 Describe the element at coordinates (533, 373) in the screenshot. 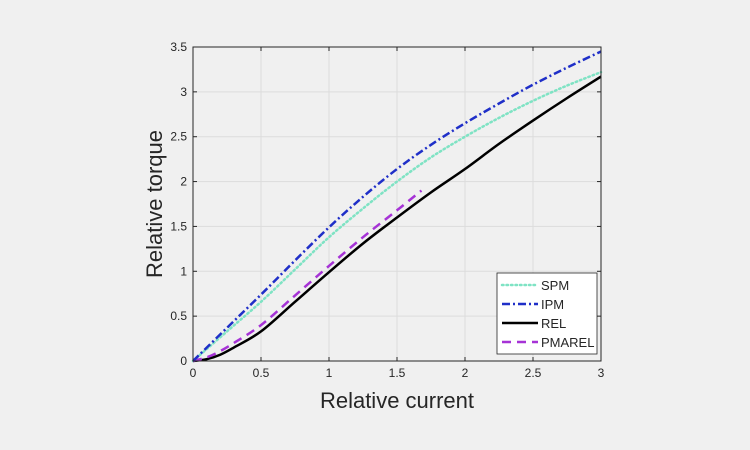

I see `x-tick-label: 2.5` at that location.